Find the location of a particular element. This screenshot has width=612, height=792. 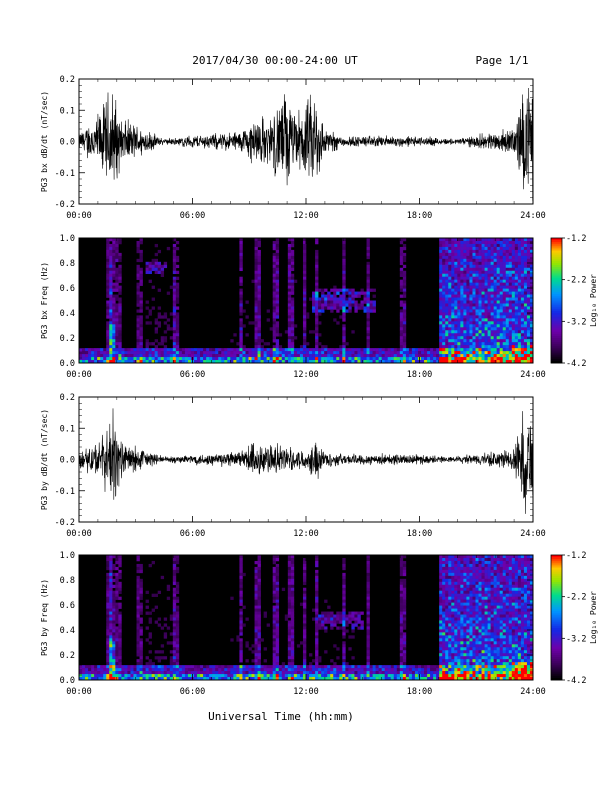

y-tick-label: 0.1 is located at coordinates (67, 111).